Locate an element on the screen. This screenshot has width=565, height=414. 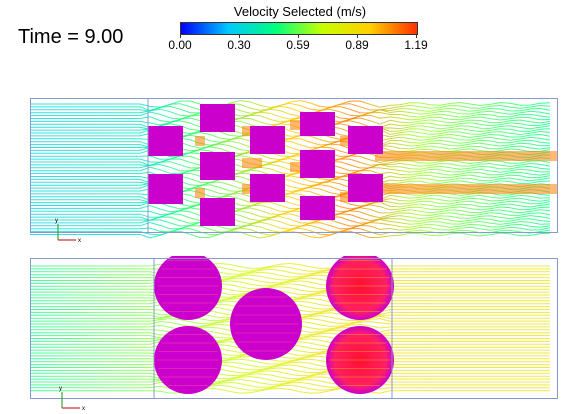
legend-tick-label: 0.89 is located at coordinates (357, 45).